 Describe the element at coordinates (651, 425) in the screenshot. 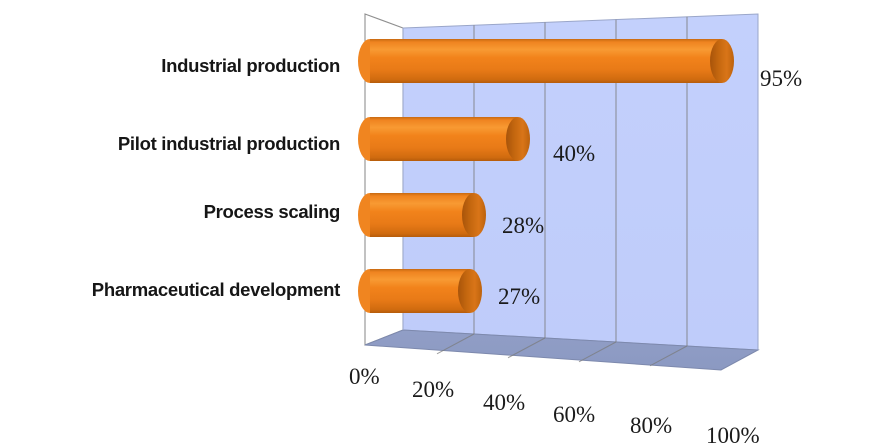

I see `x-axis-tick-80: 80%` at that location.